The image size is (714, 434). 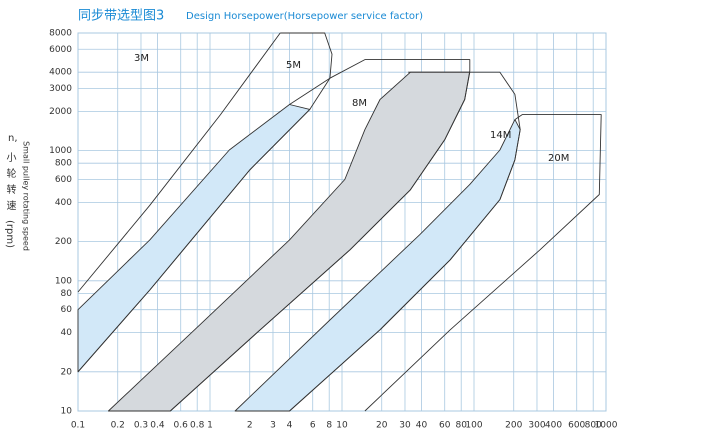 I want to click on y-tick-label: 600, so click(x=63, y=180).